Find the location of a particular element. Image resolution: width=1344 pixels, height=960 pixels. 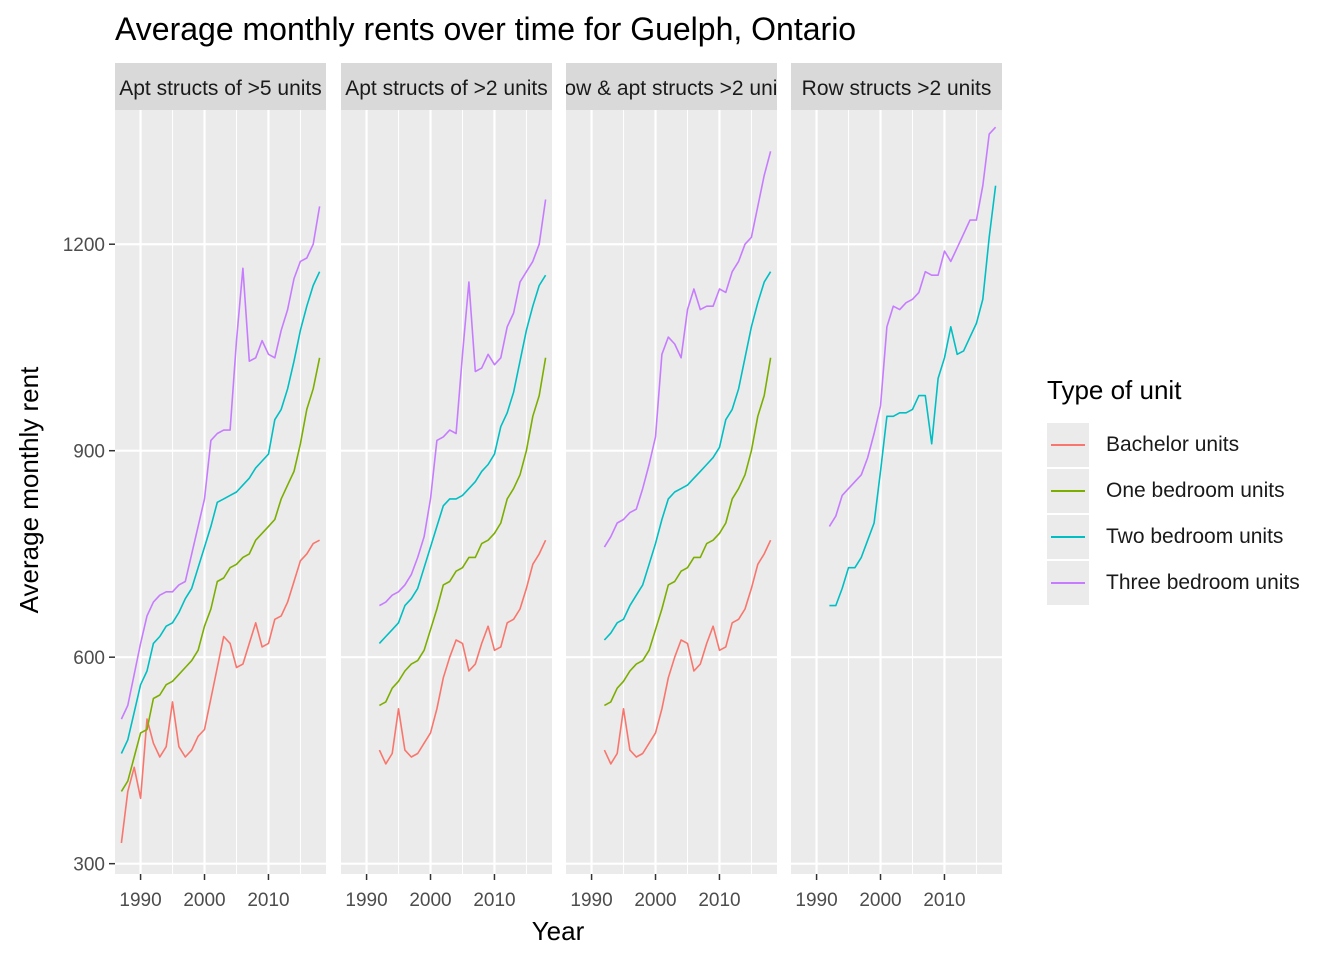

y-tick-label: 1200 is located at coordinates (84, 245).